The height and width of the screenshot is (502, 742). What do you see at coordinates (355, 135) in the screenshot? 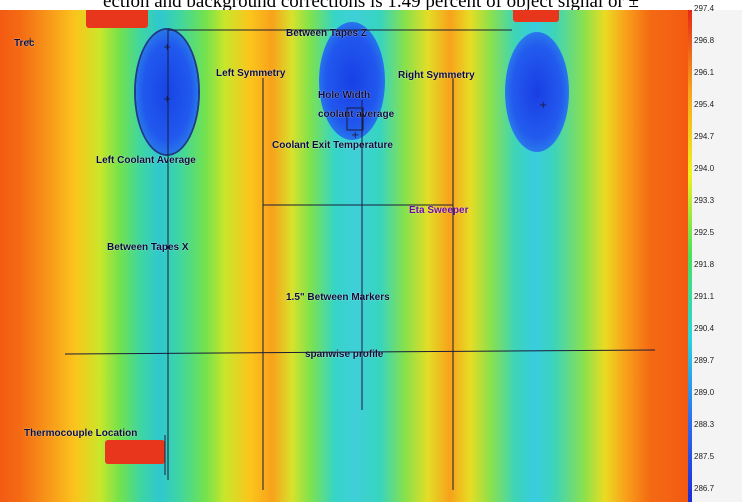
I see `crosshair-center: +` at bounding box center [355, 135].